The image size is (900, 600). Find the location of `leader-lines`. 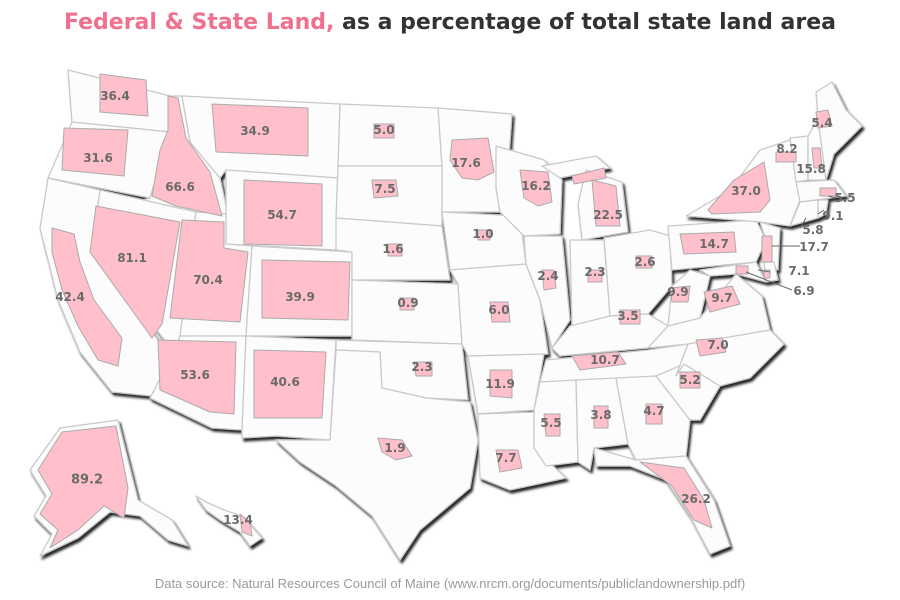

leader-lines is located at coordinates (791, 243).